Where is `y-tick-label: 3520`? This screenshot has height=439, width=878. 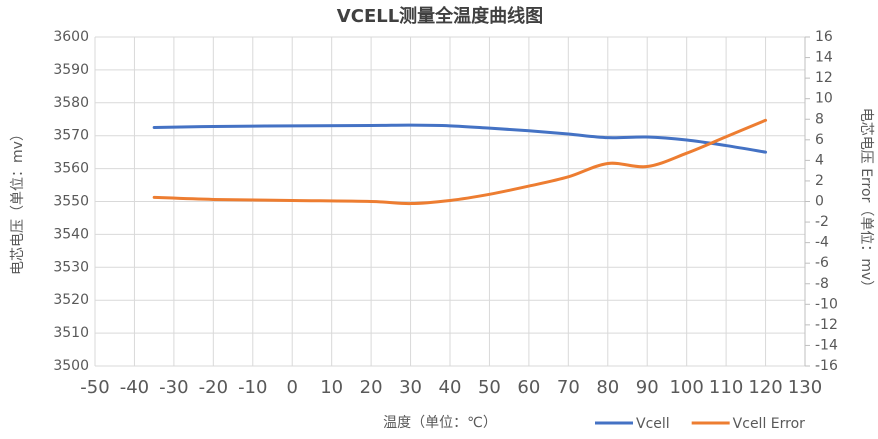
y-tick-label: 3520 is located at coordinates (71, 300).